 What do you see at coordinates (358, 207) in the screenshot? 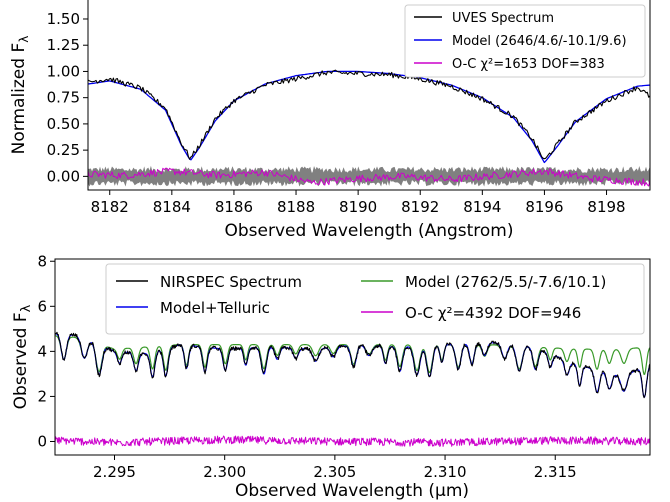
I see `top-x-tick-label: 8190` at bounding box center [358, 207].